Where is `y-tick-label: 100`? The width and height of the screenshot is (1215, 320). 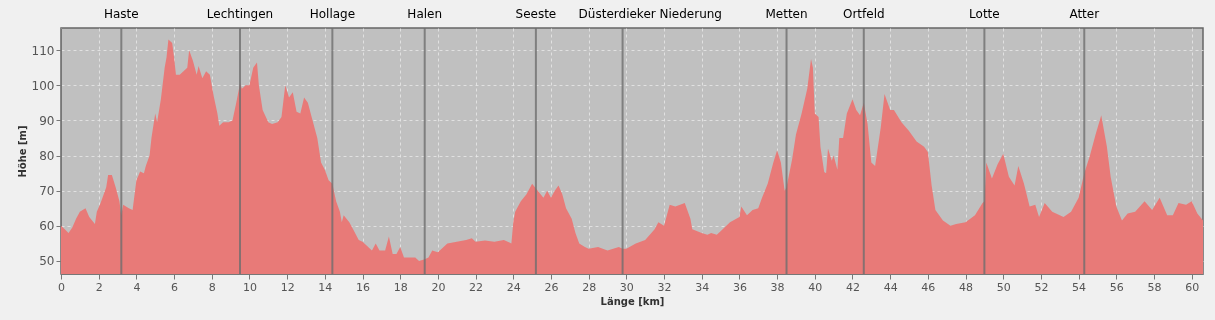
y-tick-label: 100 is located at coordinates (43, 85).